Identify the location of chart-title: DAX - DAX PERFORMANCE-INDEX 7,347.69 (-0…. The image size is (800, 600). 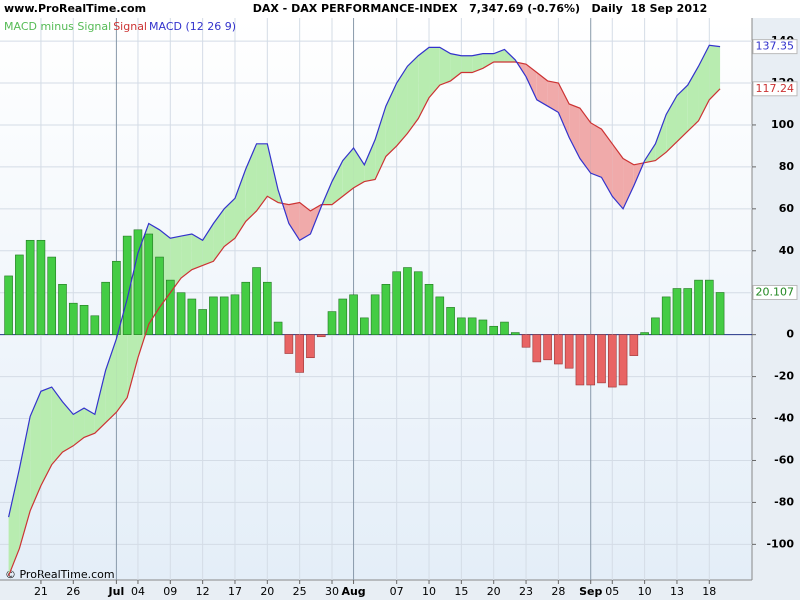
(480, 8).